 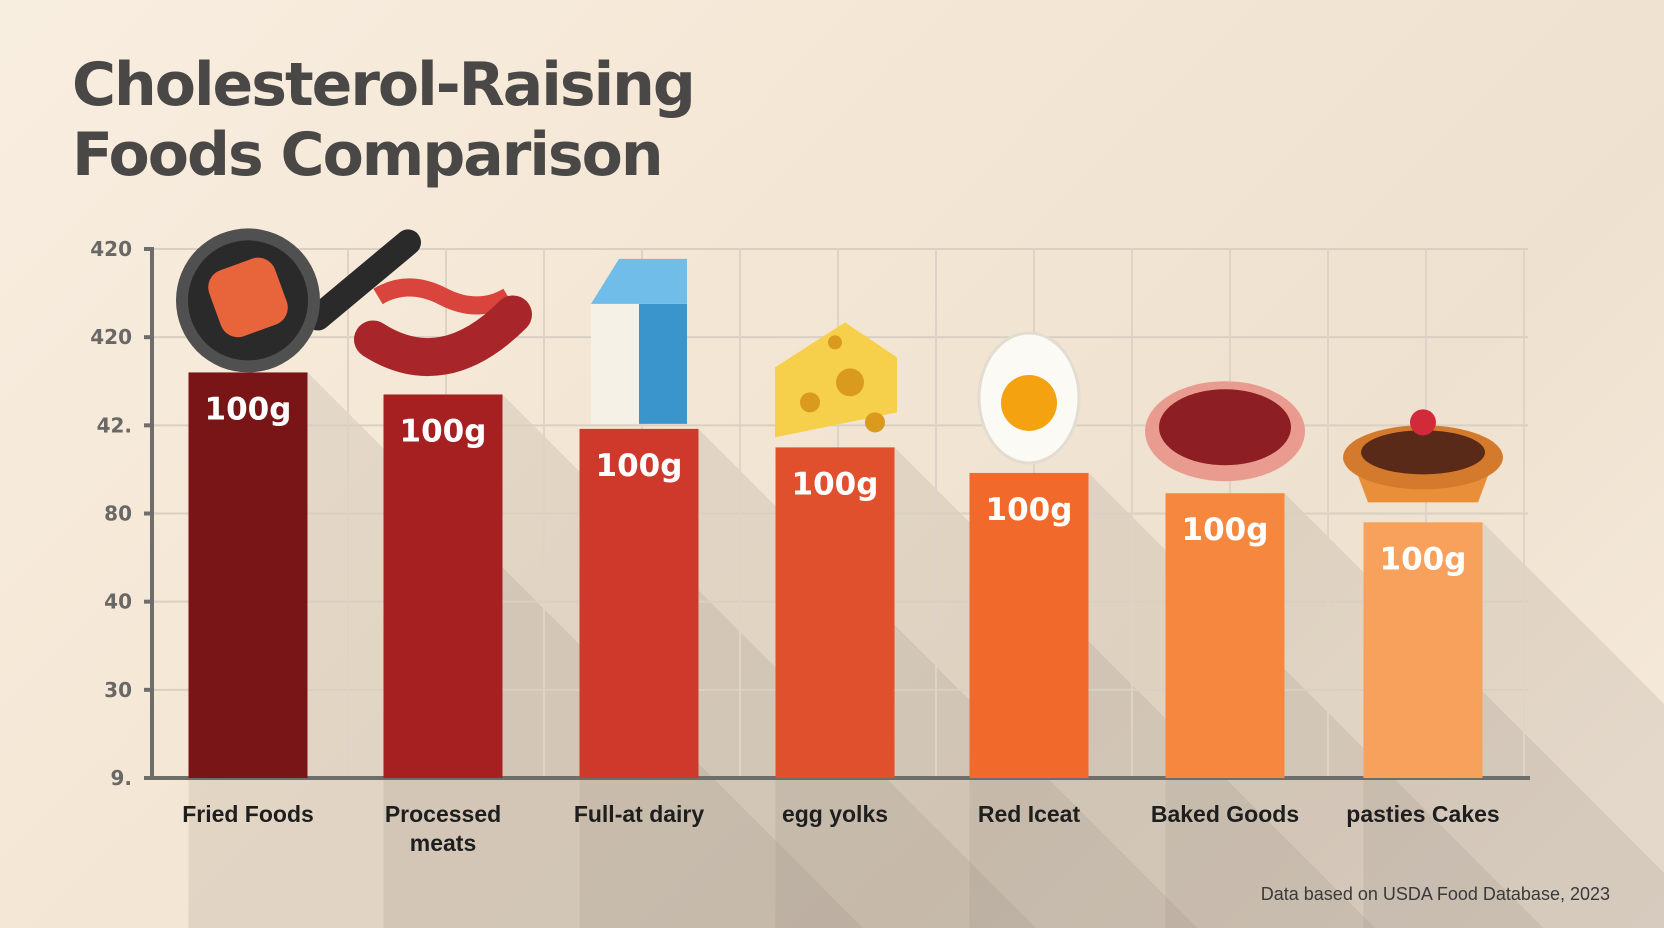 I want to click on cherry, so click(x=1423, y=422).